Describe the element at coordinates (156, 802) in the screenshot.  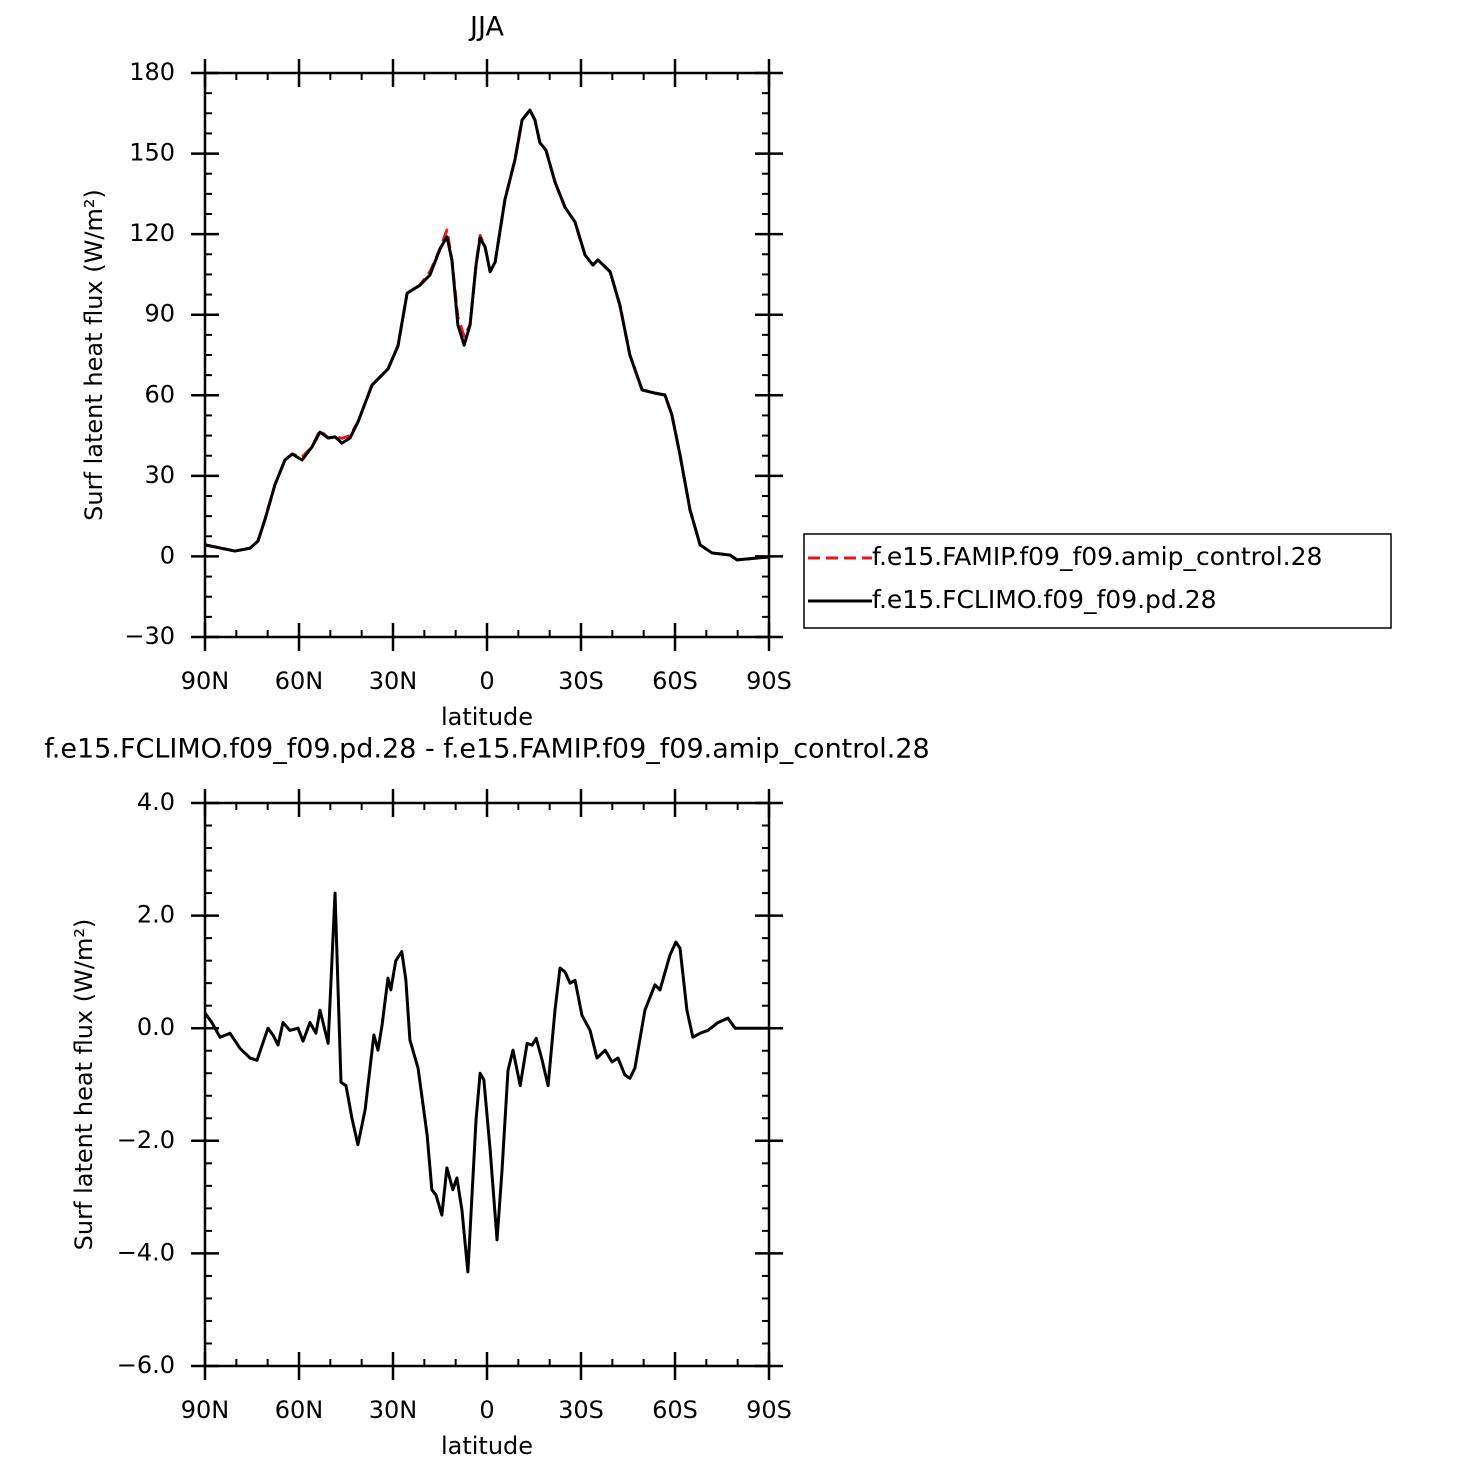
I see `y-tick-label: 4.0` at that location.